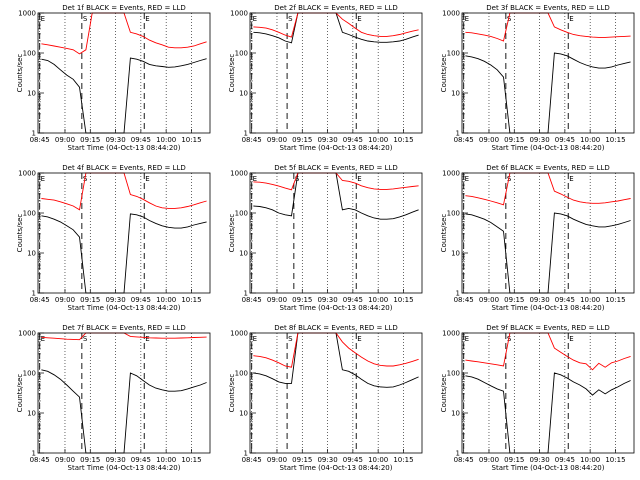 Image resolution: width=640 pixels, height=480 pixels. What do you see at coordinates (123, 168) in the screenshot?
I see `chart-title: Det 4f BLACK = Events, RED = LLD` at bounding box center [123, 168].